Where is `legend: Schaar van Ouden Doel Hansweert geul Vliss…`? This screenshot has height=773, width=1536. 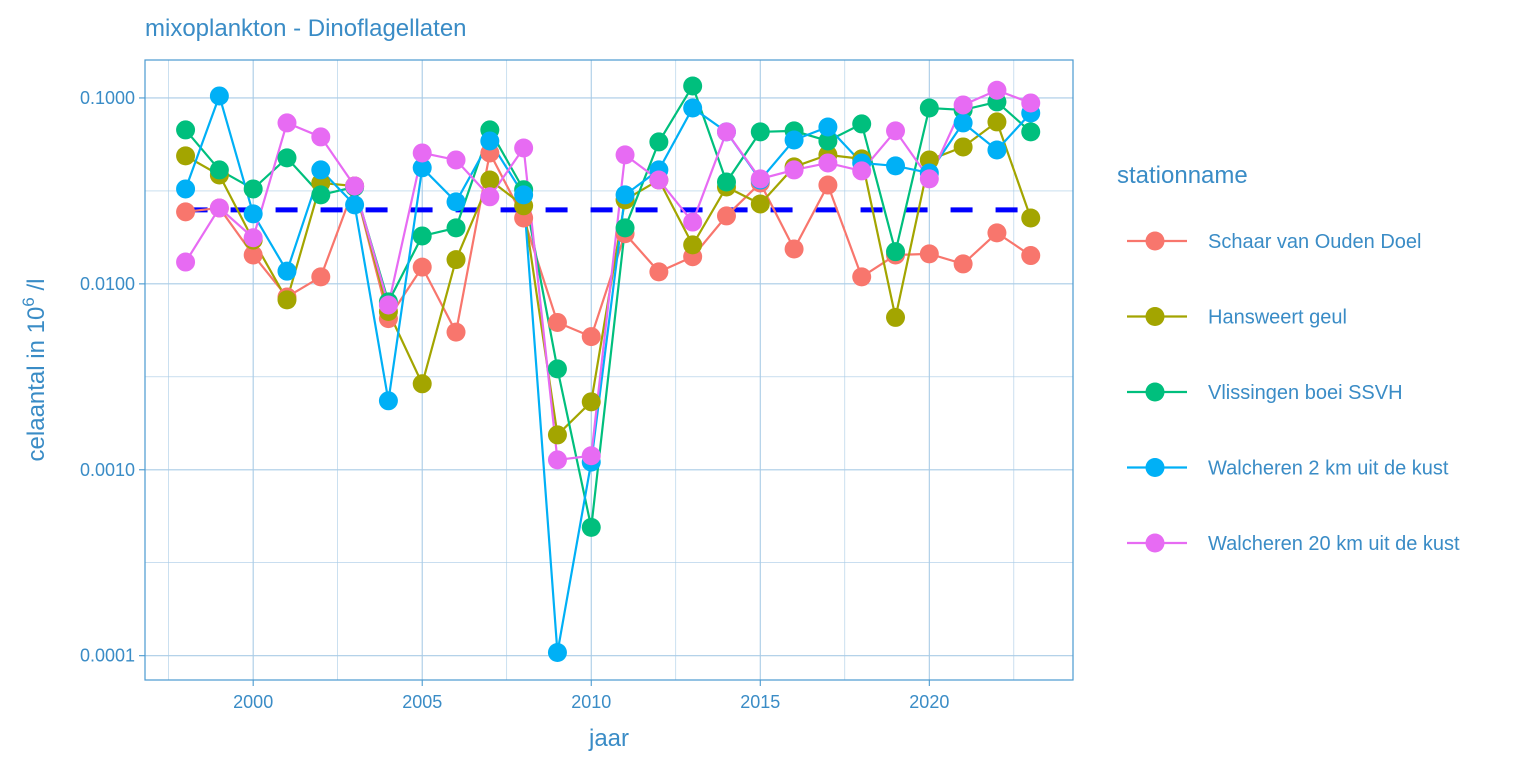 legend: Schaar van Ouden Doel Hansweert geul Vliss… is located at coordinates (1293, 393).